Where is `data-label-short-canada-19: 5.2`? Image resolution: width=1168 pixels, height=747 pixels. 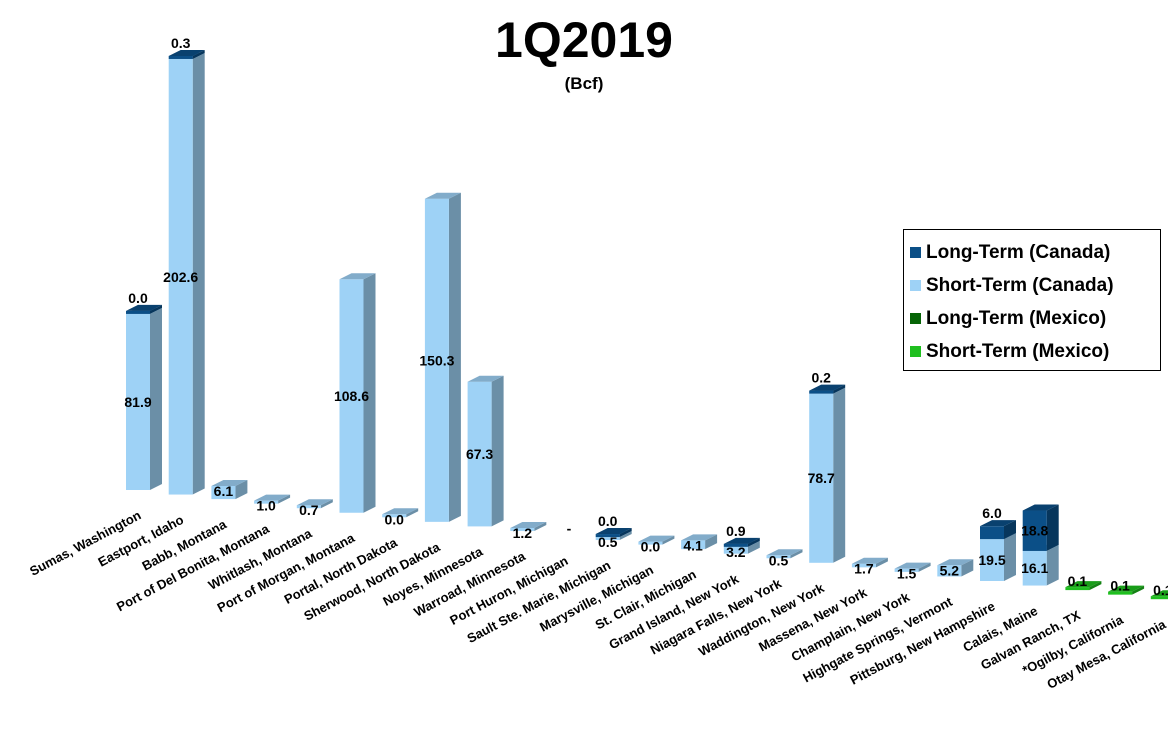
data-label-short-canada-19: 5.2 is located at coordinates (950, 570).